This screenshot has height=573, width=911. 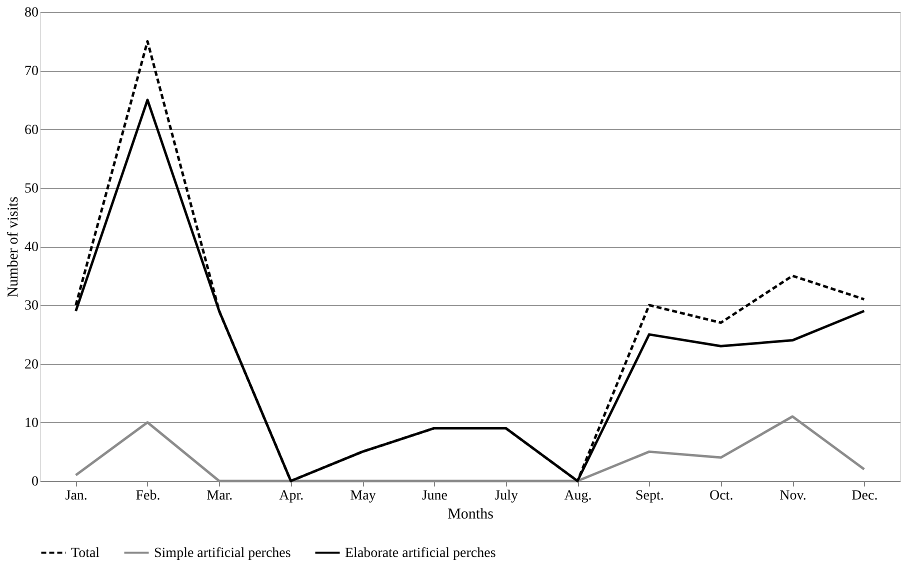 I want to click on x-tick-label: July, so click(x=506, y=496).